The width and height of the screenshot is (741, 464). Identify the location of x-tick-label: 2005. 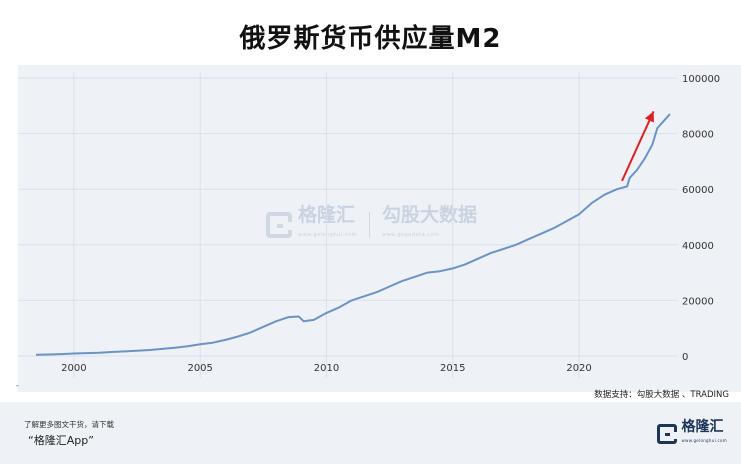
(199, 368).